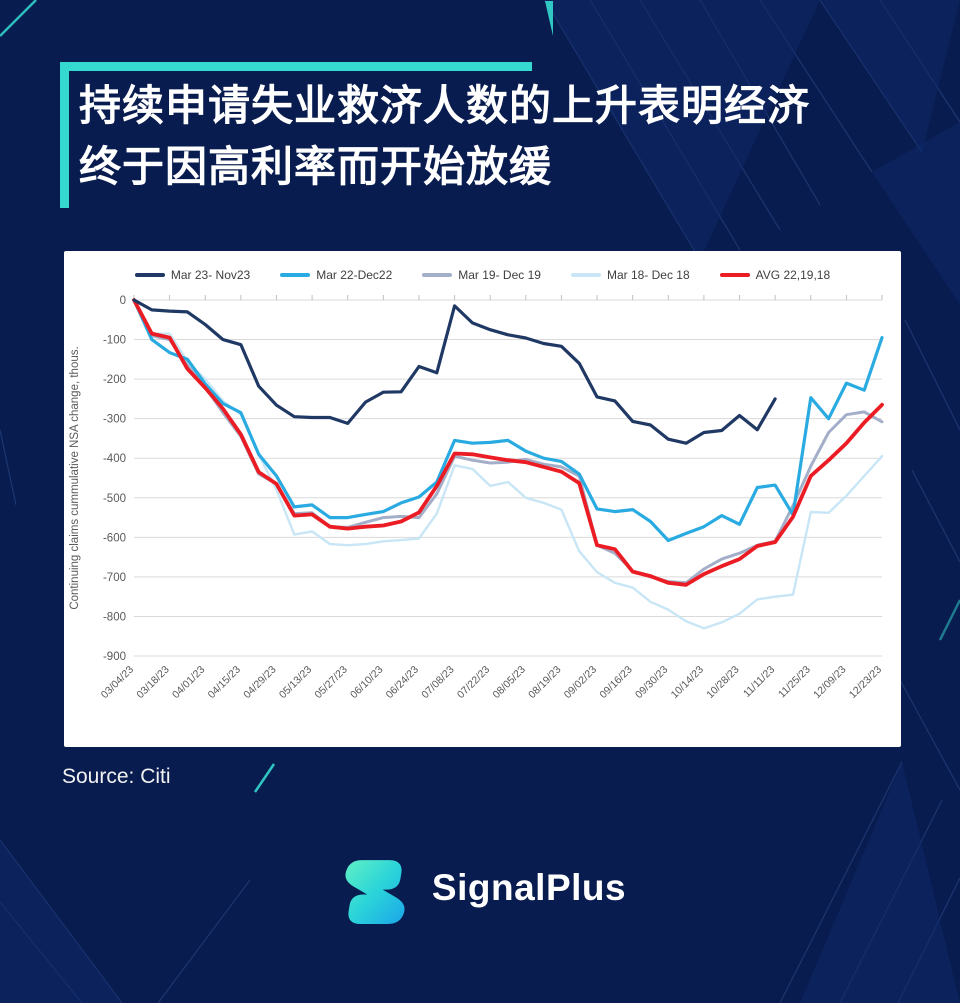 This screenshot has height=1003, width=960. Describe the element at coordinates (354, 275) in the screenshot. I see `legend-label: Mar 22-Dec22` at that location.